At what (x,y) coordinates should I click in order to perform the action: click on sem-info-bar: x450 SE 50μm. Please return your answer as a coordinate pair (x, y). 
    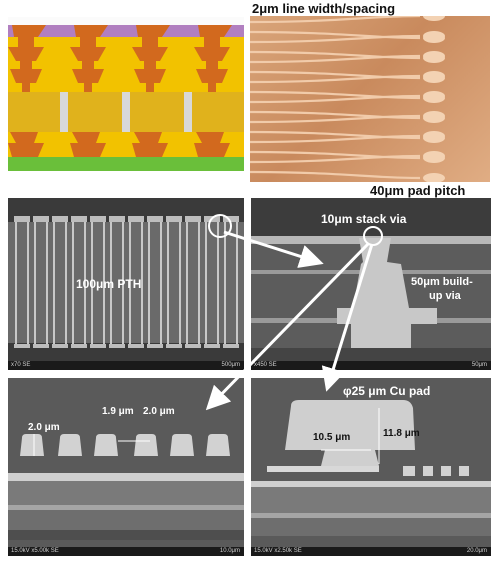
    Looking at the image, I should click on (371, 365).